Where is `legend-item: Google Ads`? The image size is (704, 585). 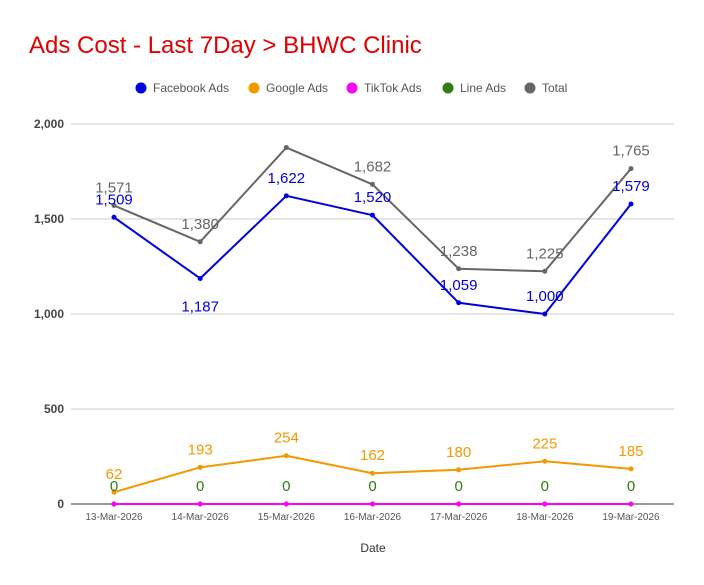 legend-item: Google Ads is located at coordinates (288, 88).